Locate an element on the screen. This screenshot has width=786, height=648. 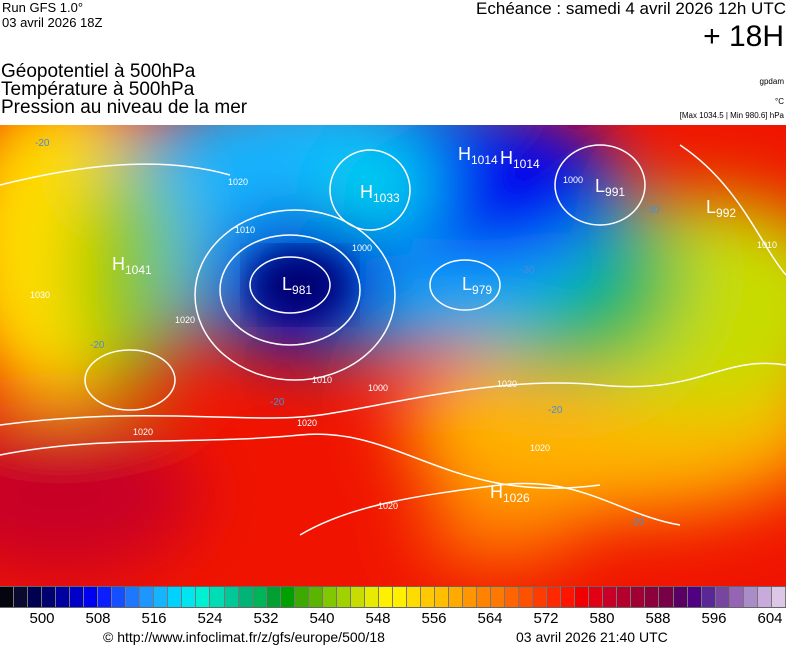
pressure-center: H1026 is located at coordinates (510, 493).